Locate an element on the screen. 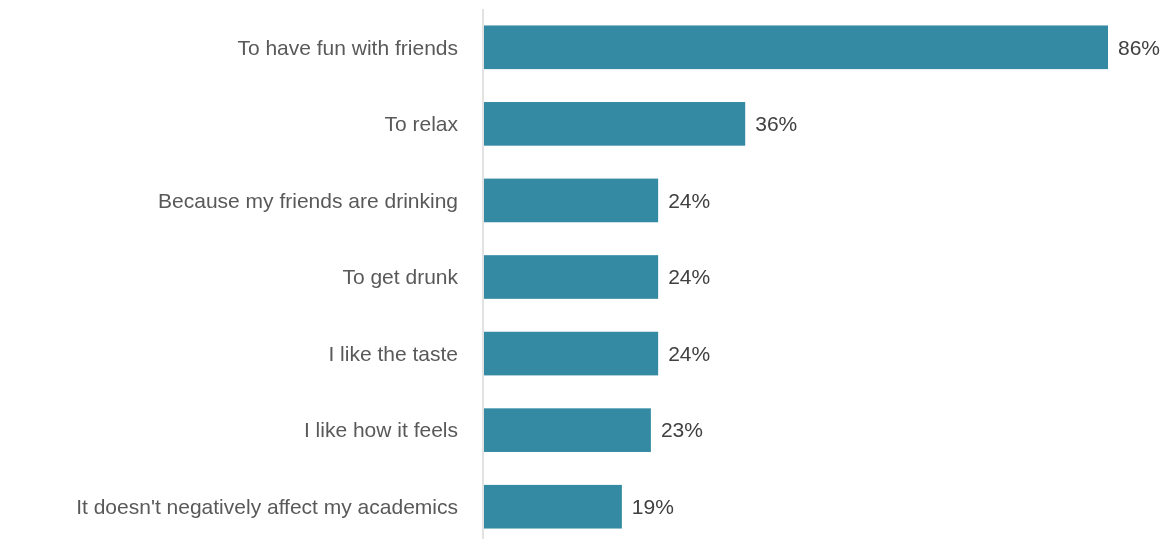 Image resolution: width=1174 pixels, height=539 pixels. y-tick-label: Because my friends are drinking is located at coordinates (308, 200).